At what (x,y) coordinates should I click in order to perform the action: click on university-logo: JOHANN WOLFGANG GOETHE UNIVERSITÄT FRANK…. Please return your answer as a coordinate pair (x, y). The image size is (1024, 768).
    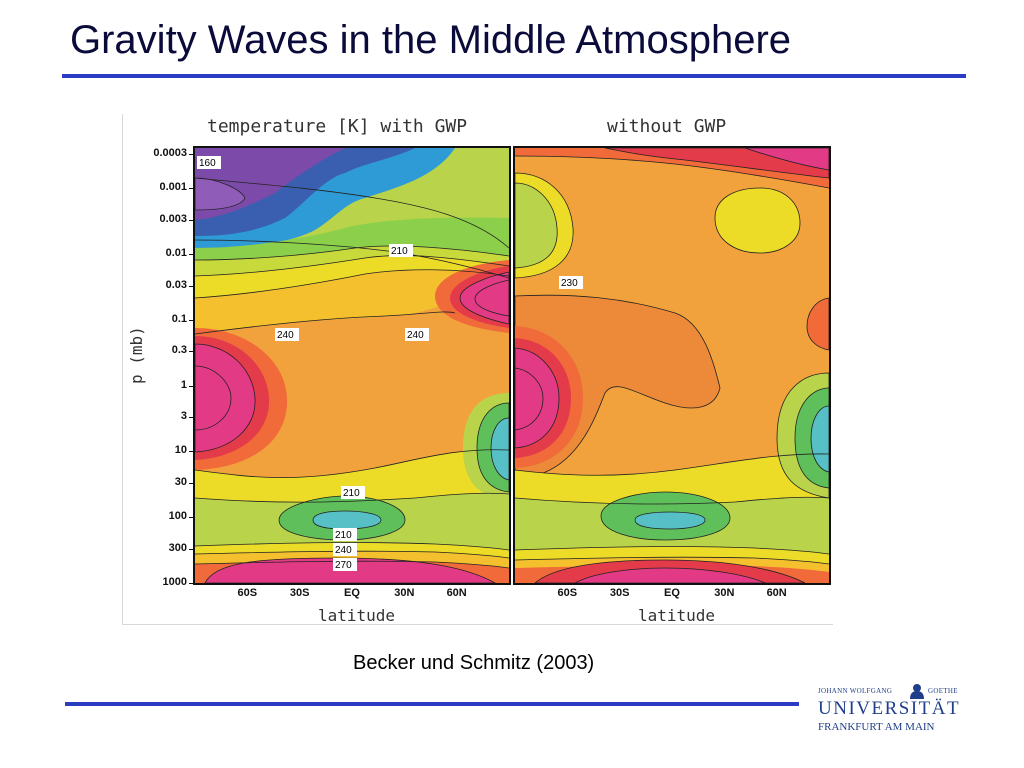
    Looking at the image, I should click on (889, 712).